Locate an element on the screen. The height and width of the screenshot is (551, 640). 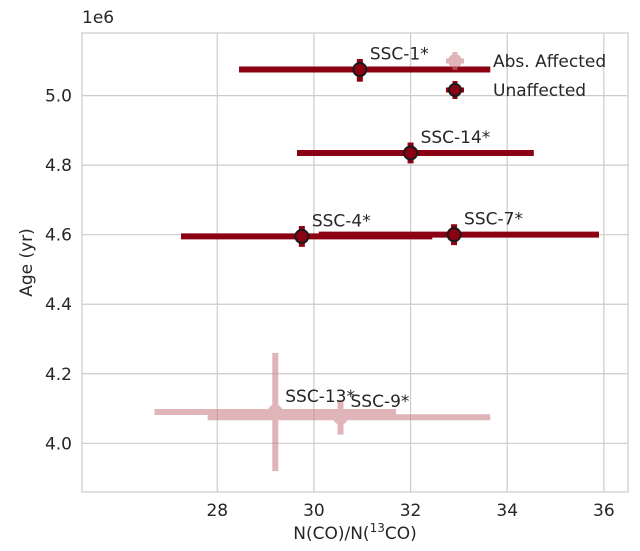
point-annotation: SSC-4* is located at coordinates (341, 221).